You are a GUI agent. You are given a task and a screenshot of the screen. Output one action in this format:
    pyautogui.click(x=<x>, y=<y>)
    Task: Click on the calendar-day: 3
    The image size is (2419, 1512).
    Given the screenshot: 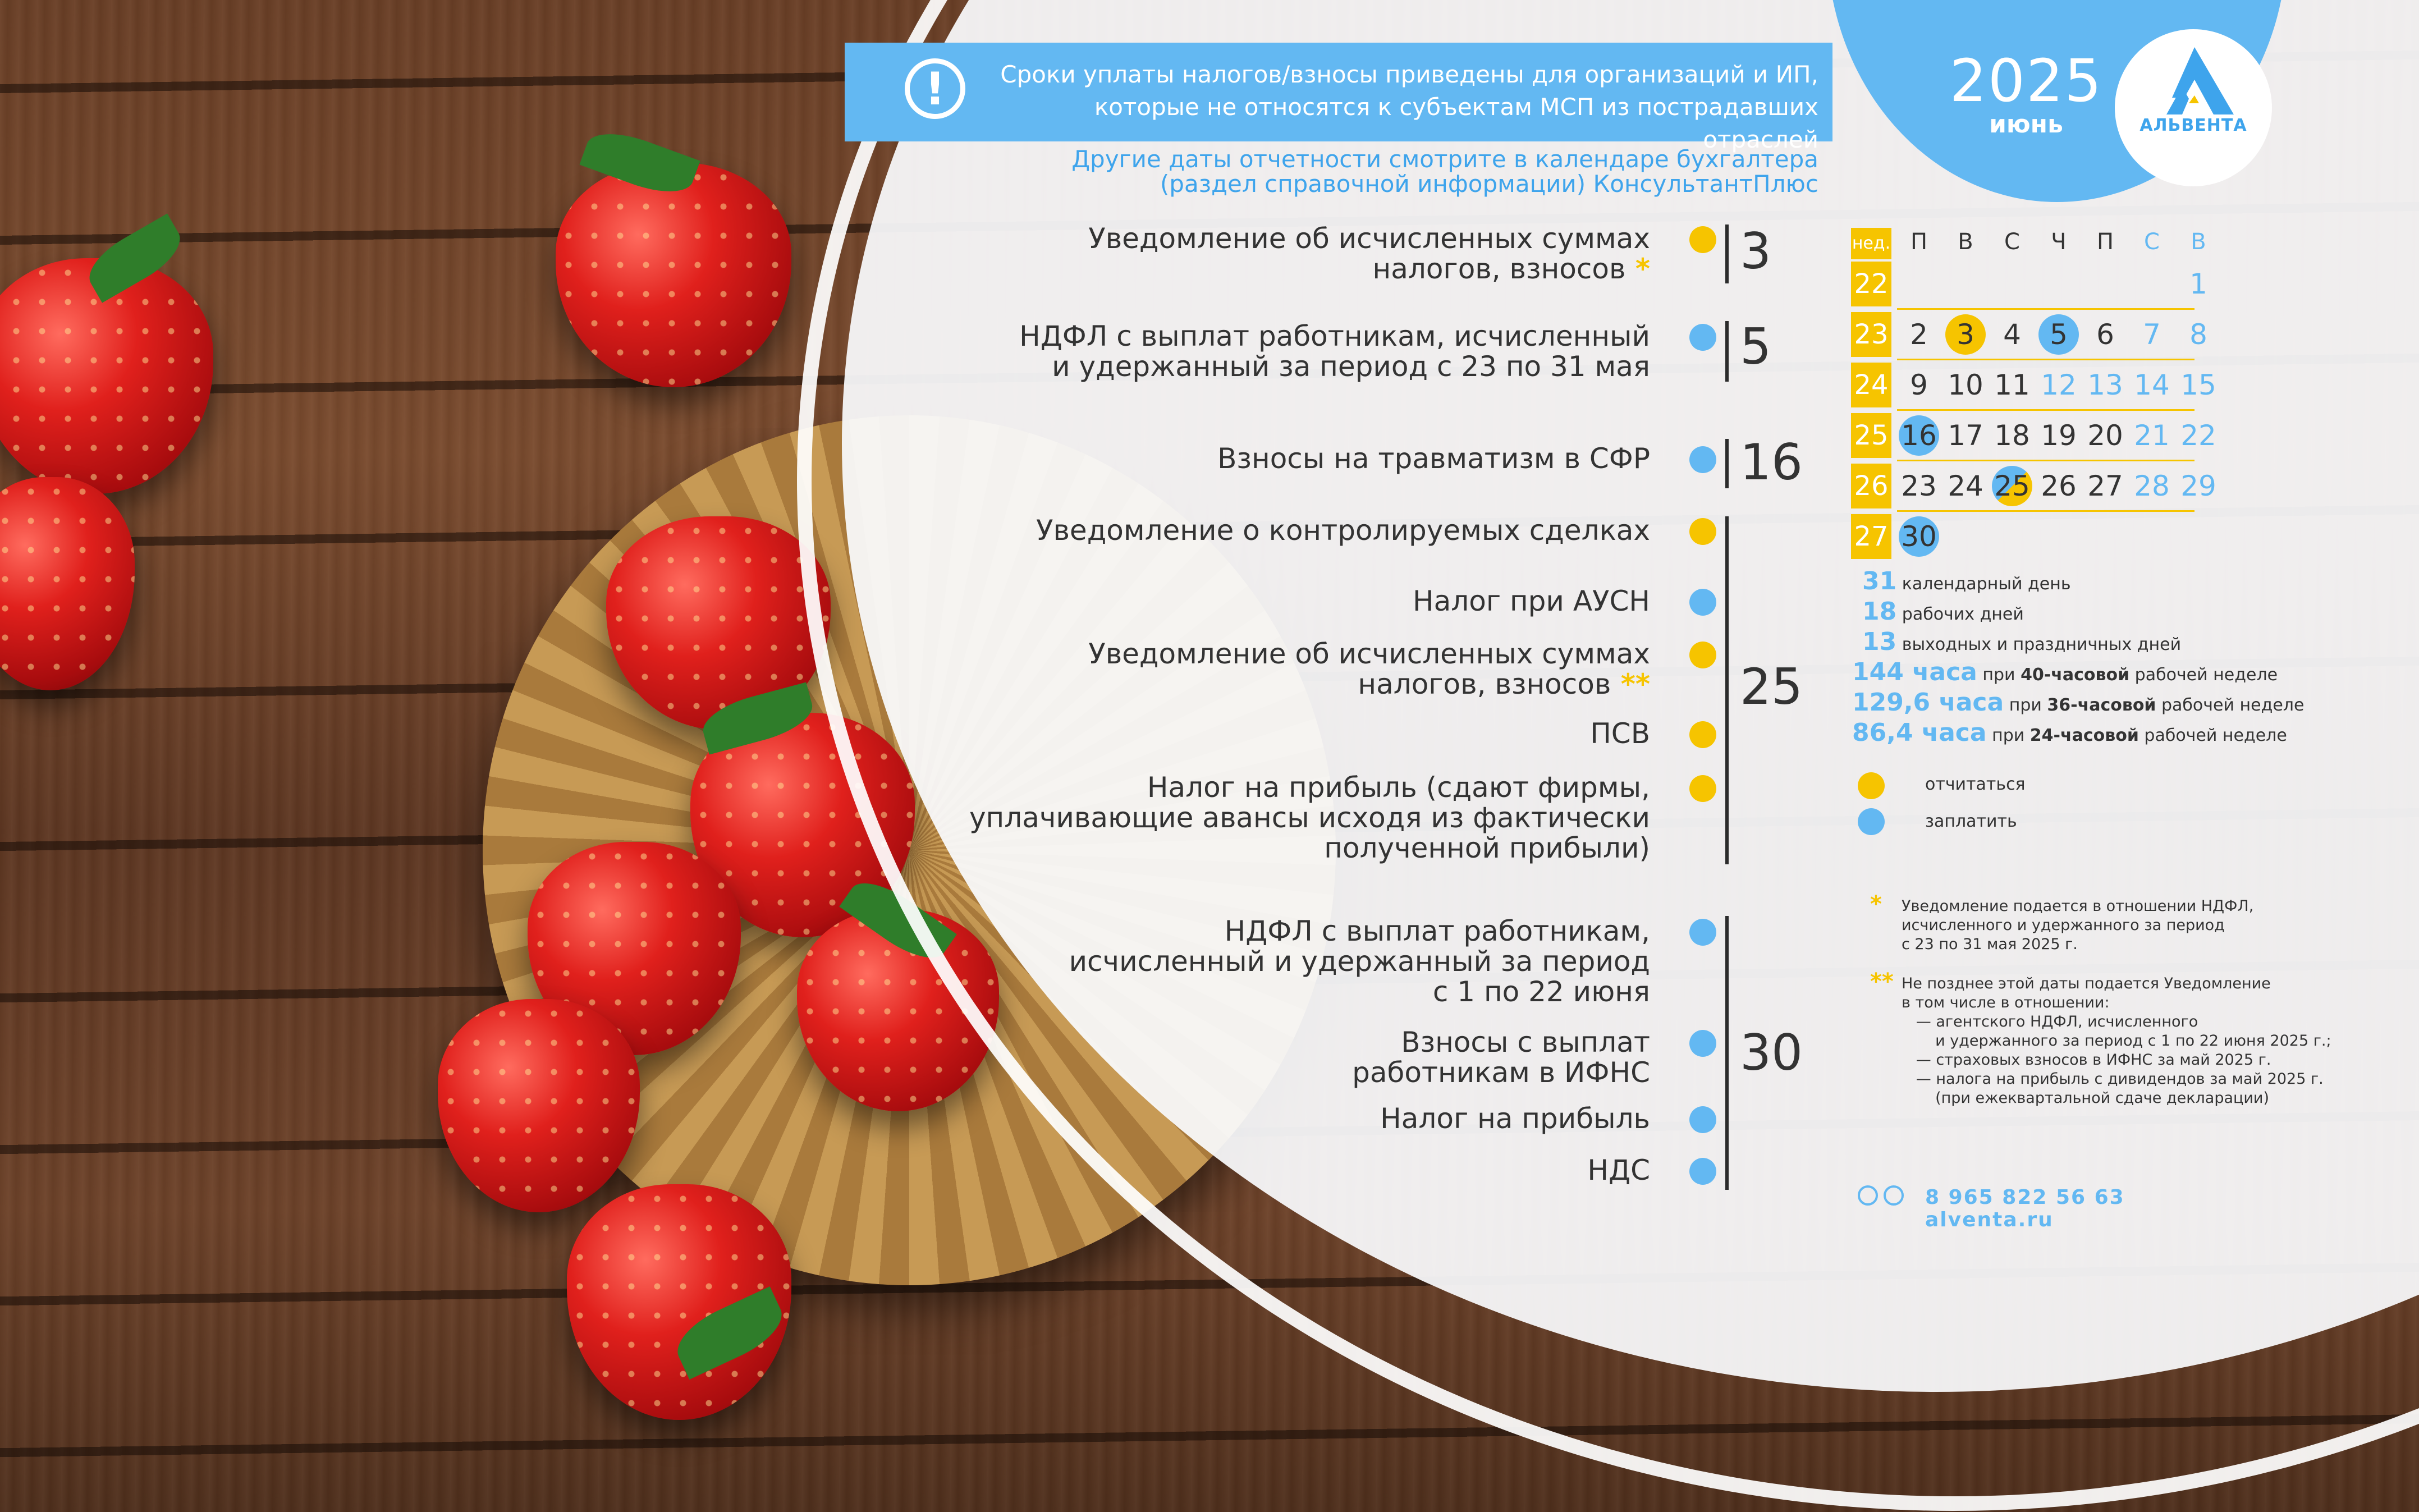 What is the action you would take?
    pyautogui.click(x=1965, y=335)
    